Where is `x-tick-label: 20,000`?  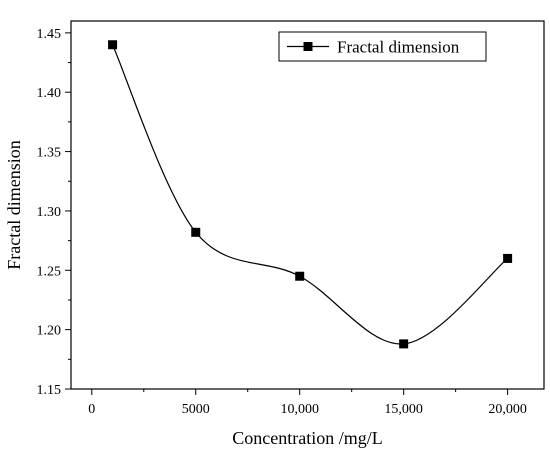 x-tick-label: 20,000 is located at coordinates (507, 409).